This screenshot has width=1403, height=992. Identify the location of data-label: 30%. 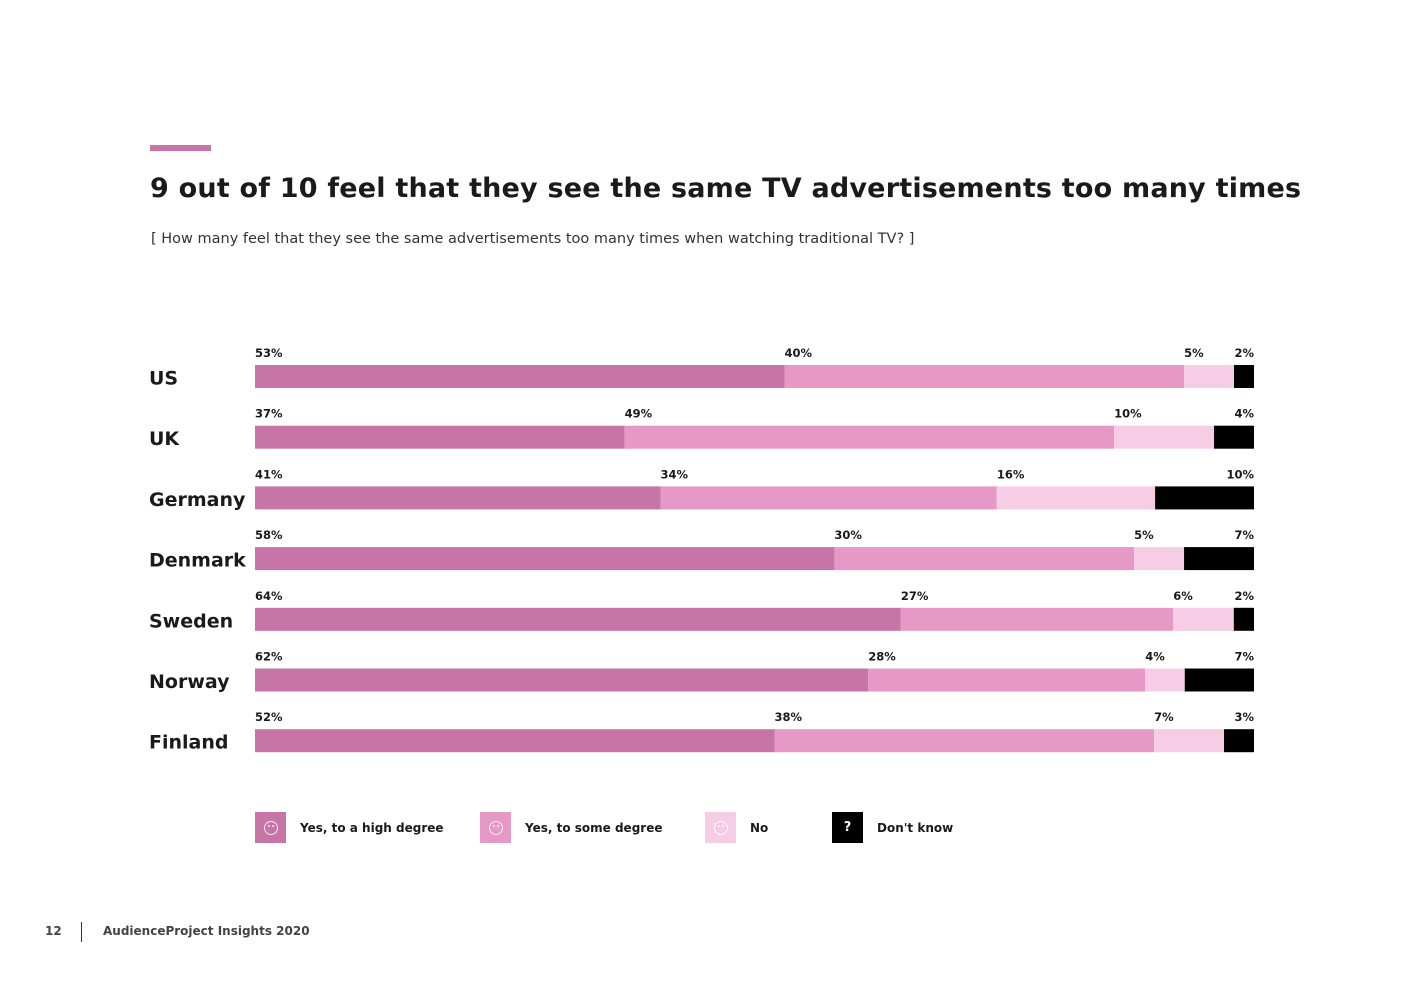
(848, 535).